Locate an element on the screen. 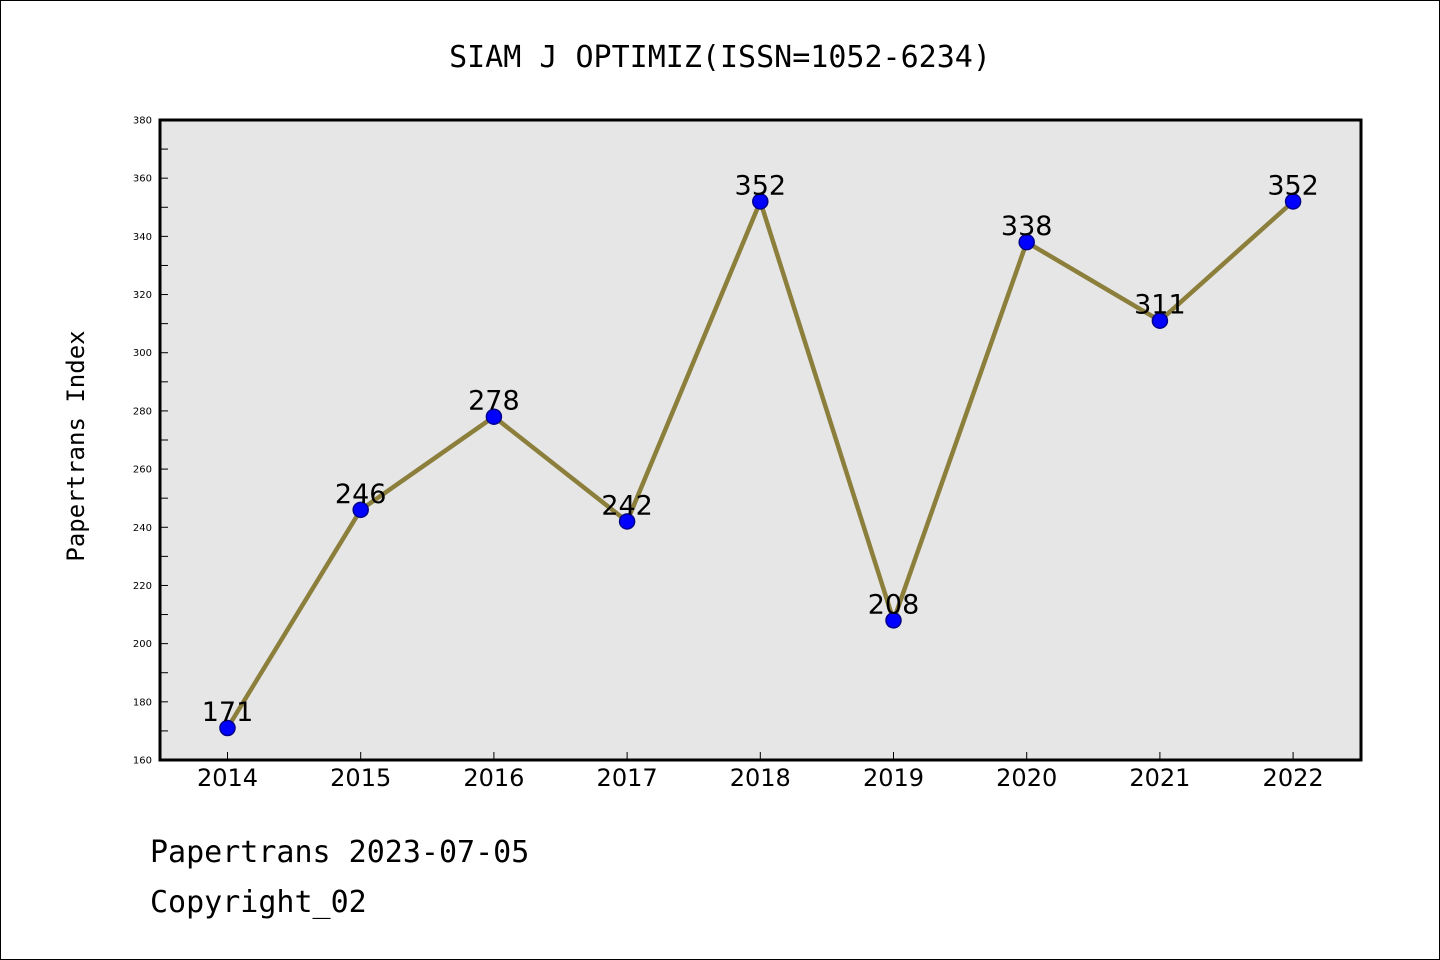 The image size is (1440, 960). y-tick-label: 240 is located at coordinates (142, 528).